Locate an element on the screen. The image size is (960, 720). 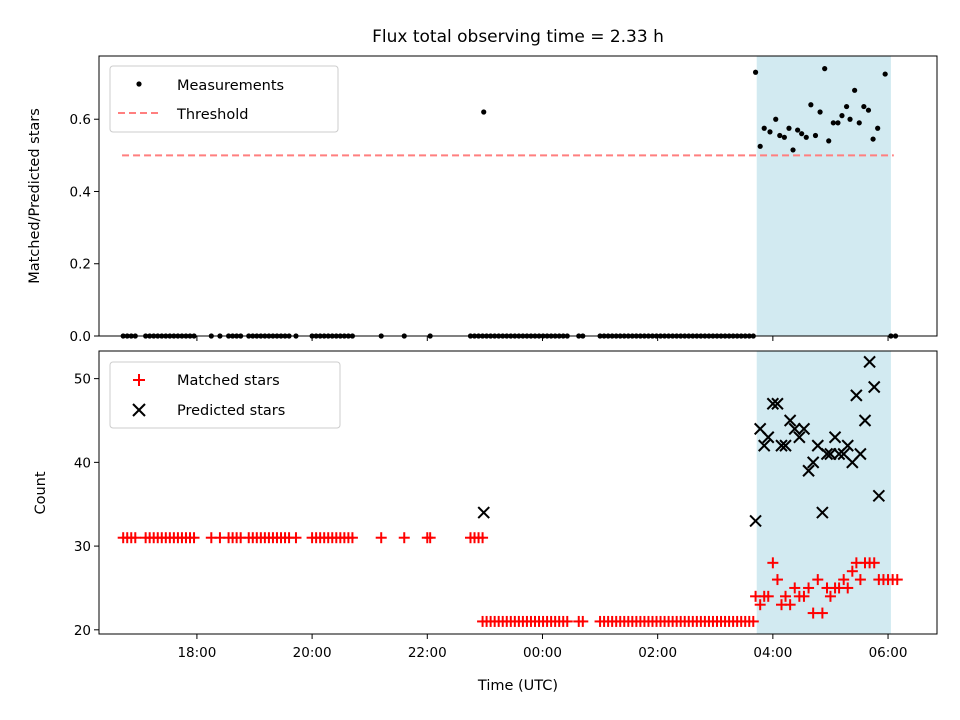
x-tick-label: 06:00 is located at coordinates (888, 653).